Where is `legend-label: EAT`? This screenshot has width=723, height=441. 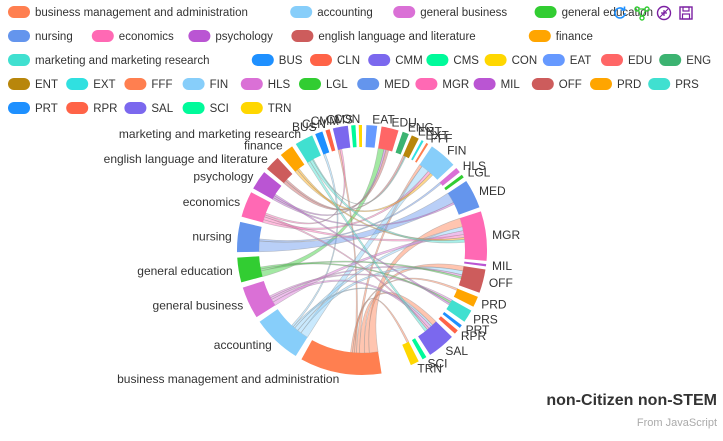
legend-label: EAT is located at coordinates (581, 61).